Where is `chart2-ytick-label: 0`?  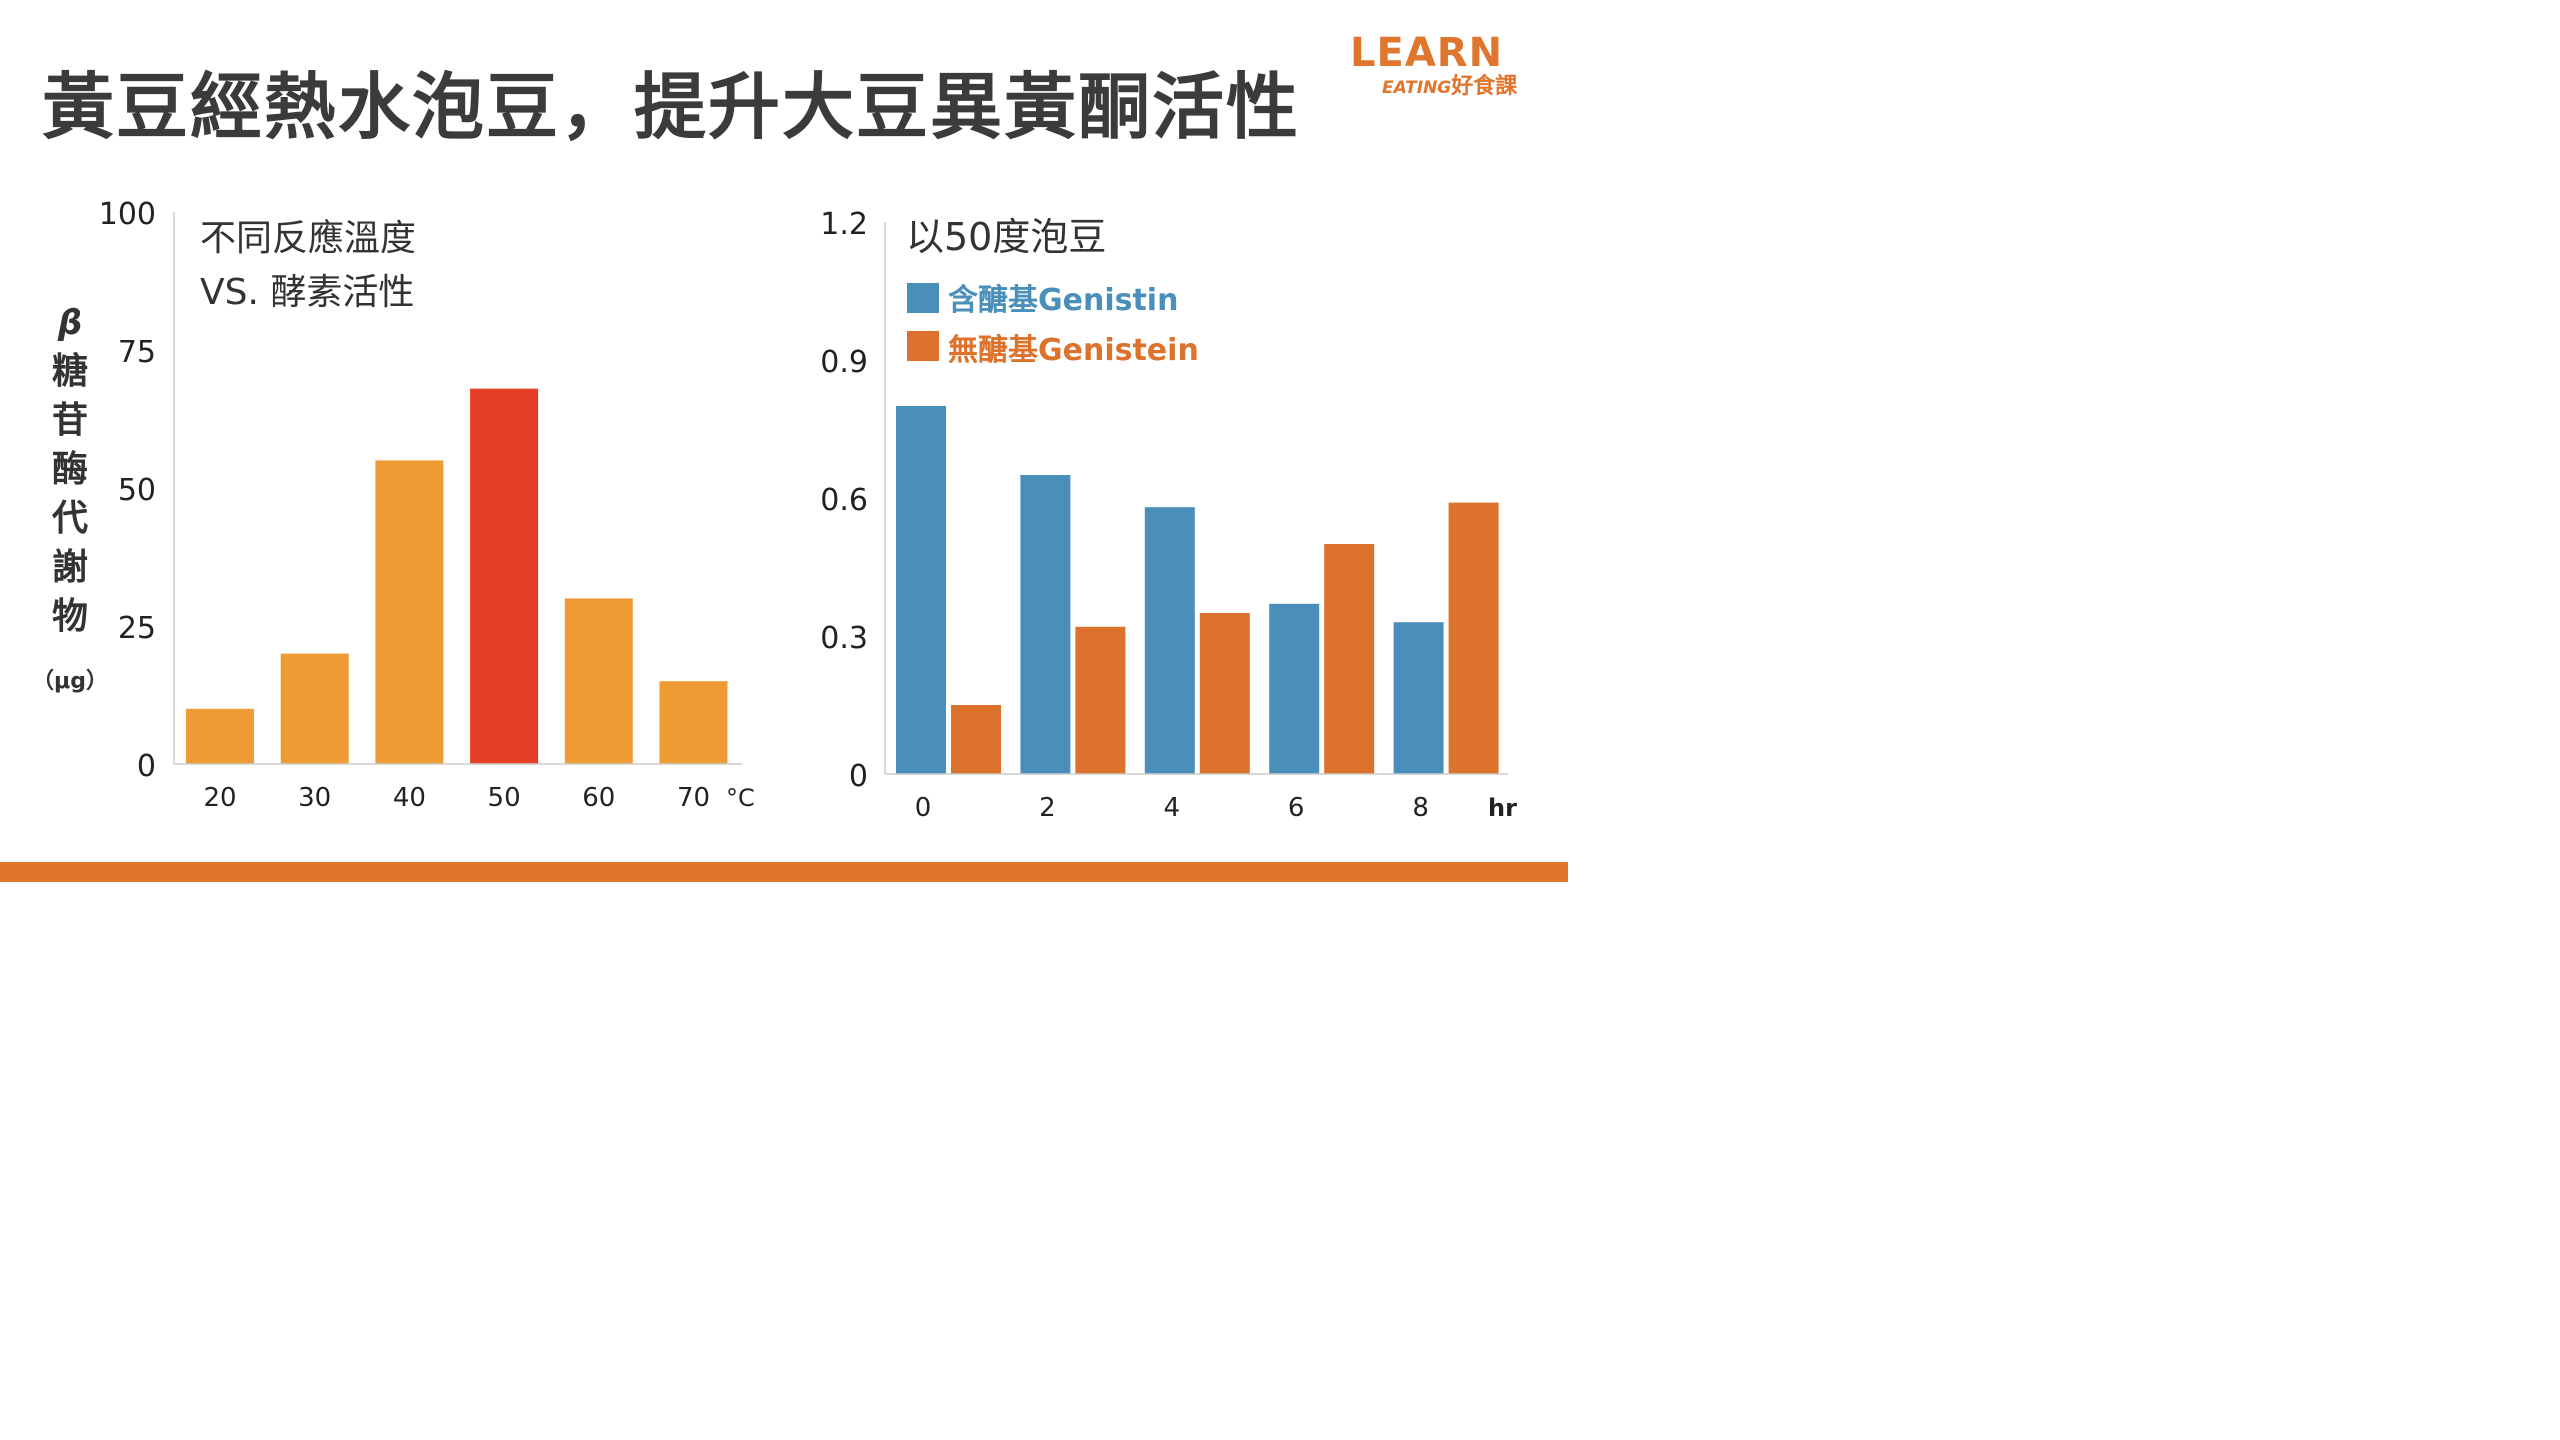 chart2-ytick-label: 0 is located at coordinates (858, 776).